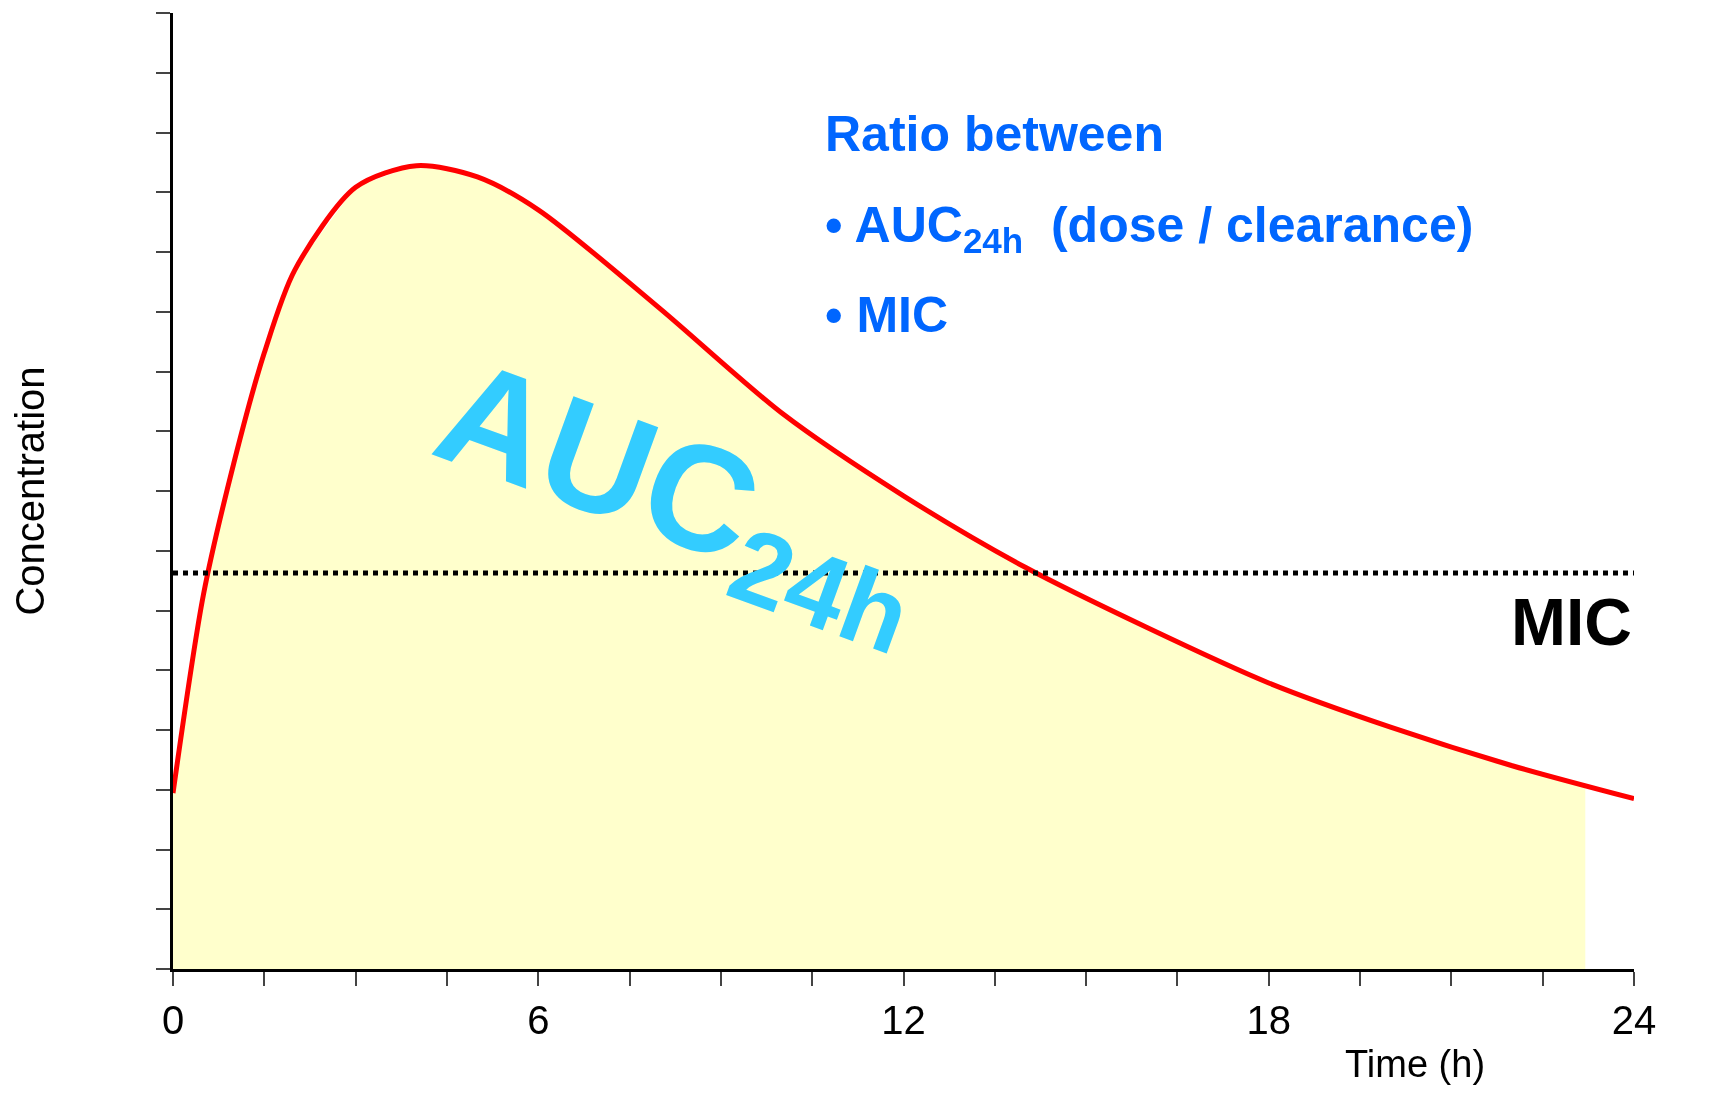 This screenshot has height=1097, width=1726. I want to click on x-tick-label: 6, so click(538, 1020).